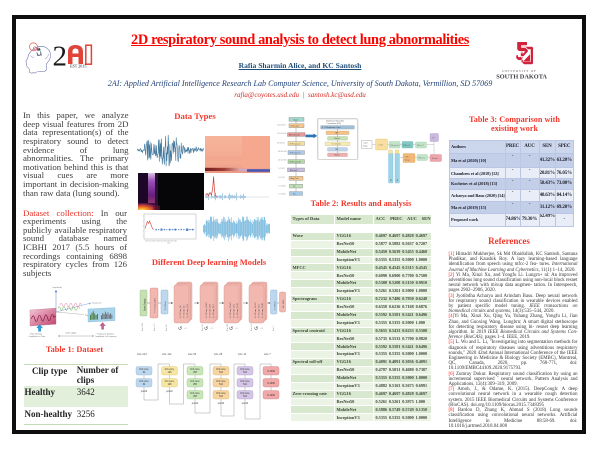  What do you see at coordinates (143, 326) in the screenshot?
I see `svg-text: Size 224` at bounding box center [143, 326].